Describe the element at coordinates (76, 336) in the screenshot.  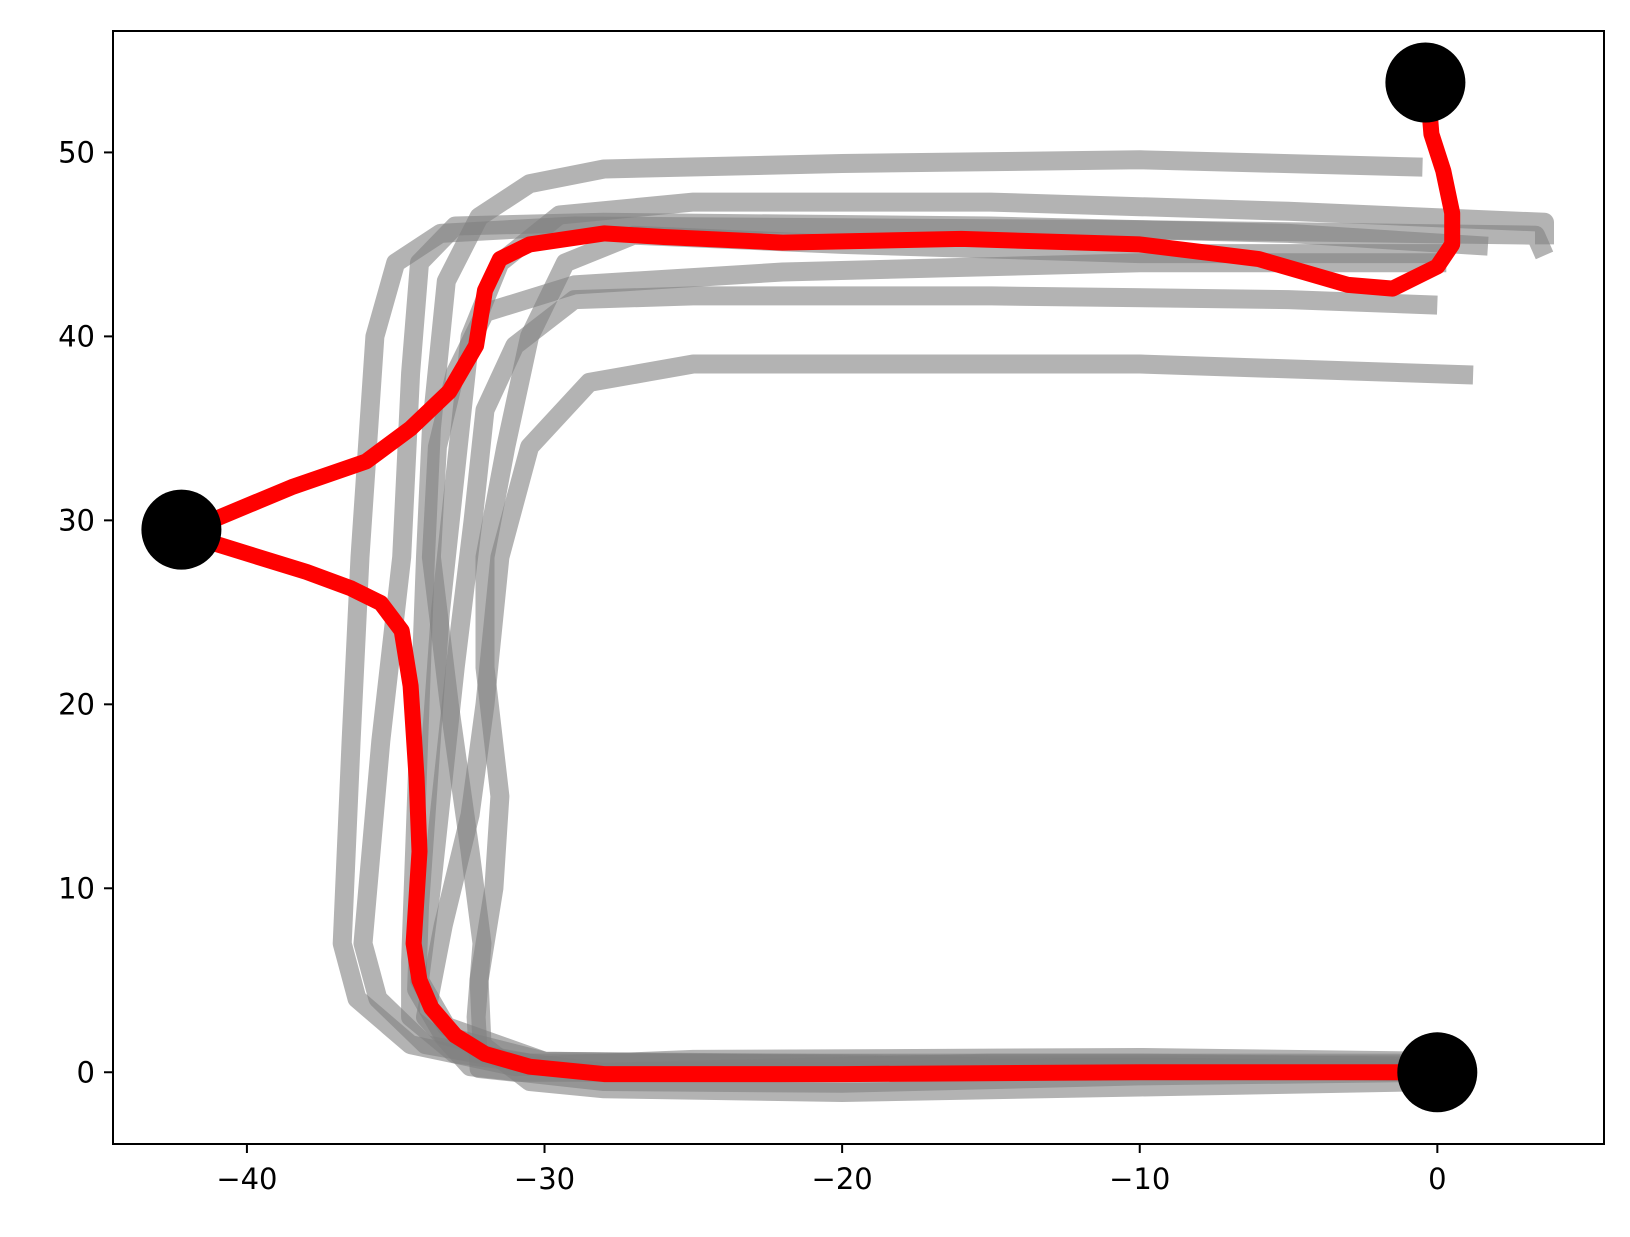
I see `y-tick-label: 40` at that location.